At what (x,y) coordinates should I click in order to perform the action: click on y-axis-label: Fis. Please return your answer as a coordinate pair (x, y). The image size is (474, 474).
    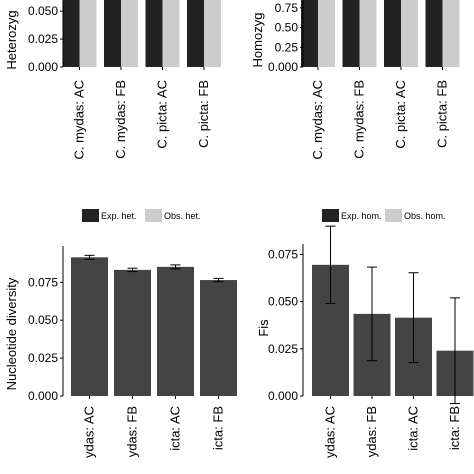
    Looking at the image, I should click on (263, 328).